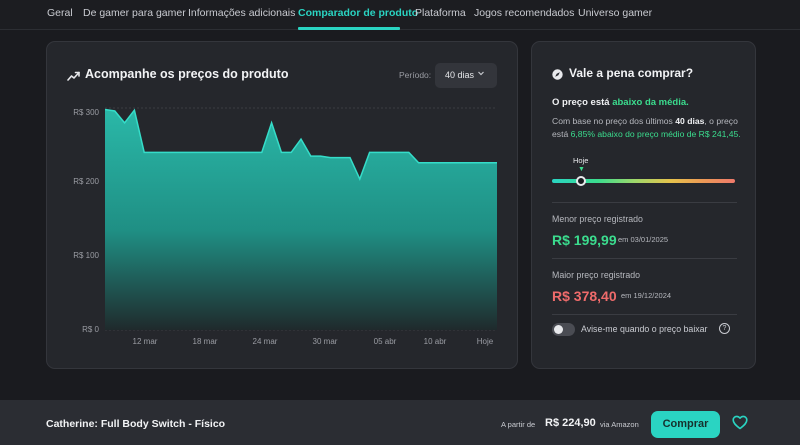 This screenshot has width=800, height=445. What do you see at coordinates (524, 13) in the screenshot?
I see `tab-jogos-recomendados: Jogos recomendados` at bounding box center [524, 13].